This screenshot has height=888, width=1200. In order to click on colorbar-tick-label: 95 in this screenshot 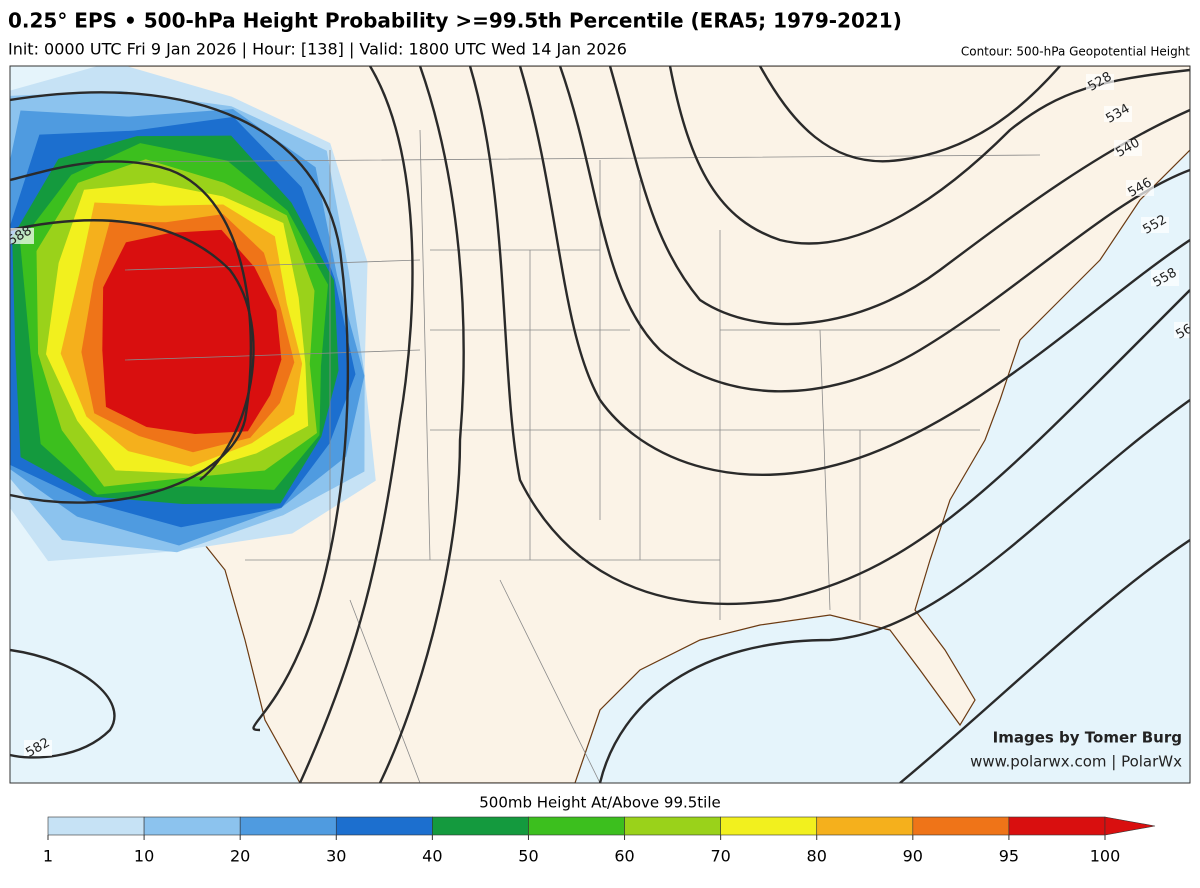, I will do `click(1009, 856)`.